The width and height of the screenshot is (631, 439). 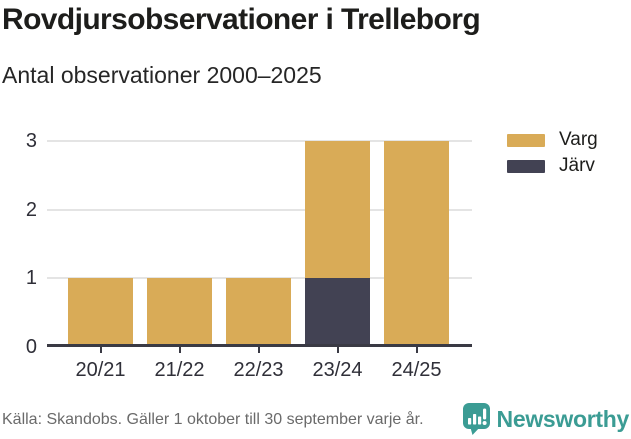 I want to click on legend-swatch-varg, so click(x=526, y=140).